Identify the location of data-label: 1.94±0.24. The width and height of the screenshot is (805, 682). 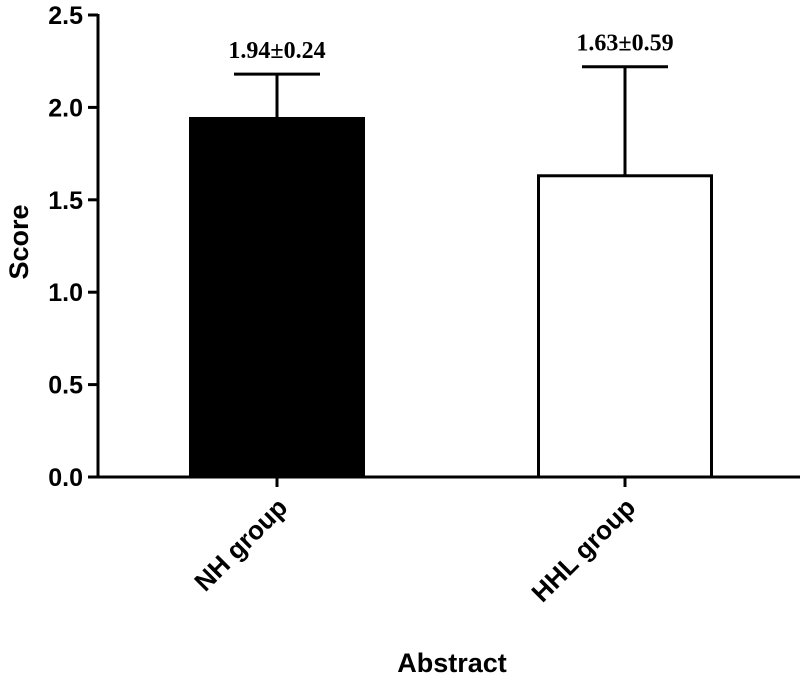
(276, 51).